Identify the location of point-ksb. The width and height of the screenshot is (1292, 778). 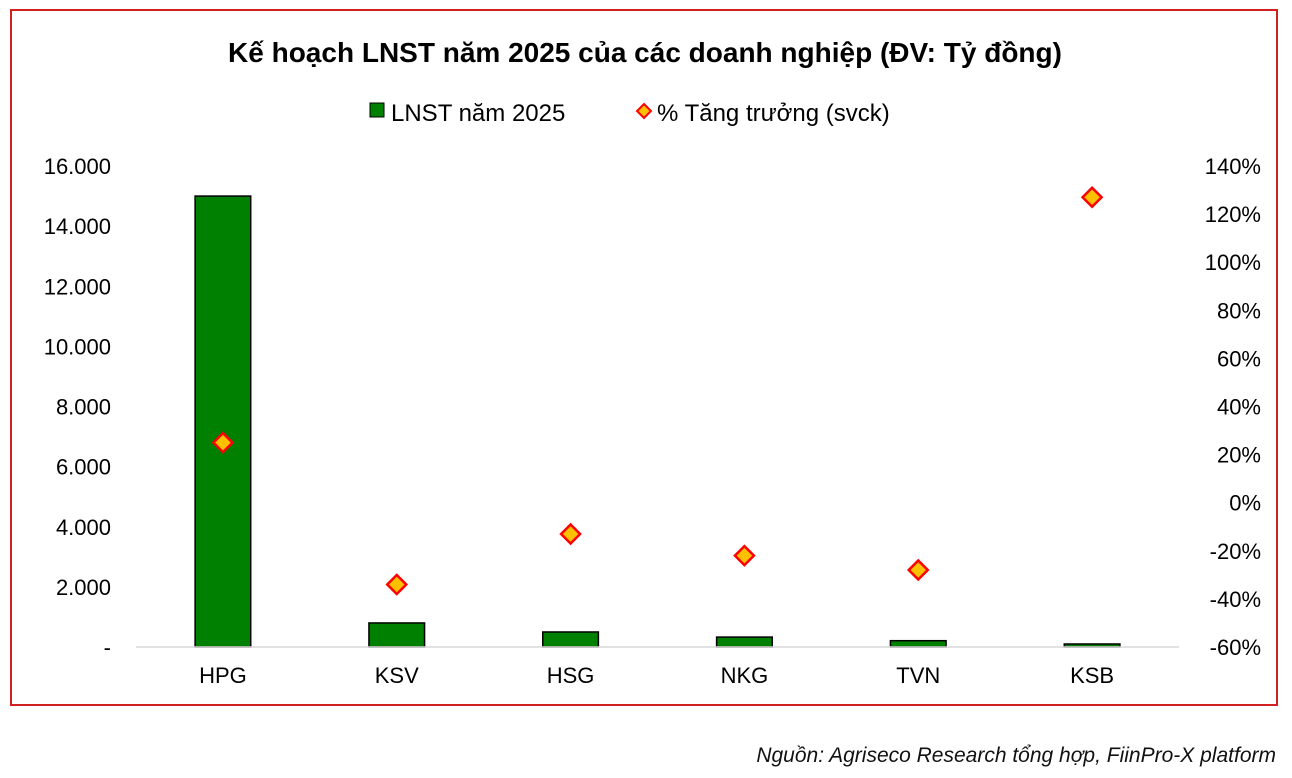
(1092, 197).